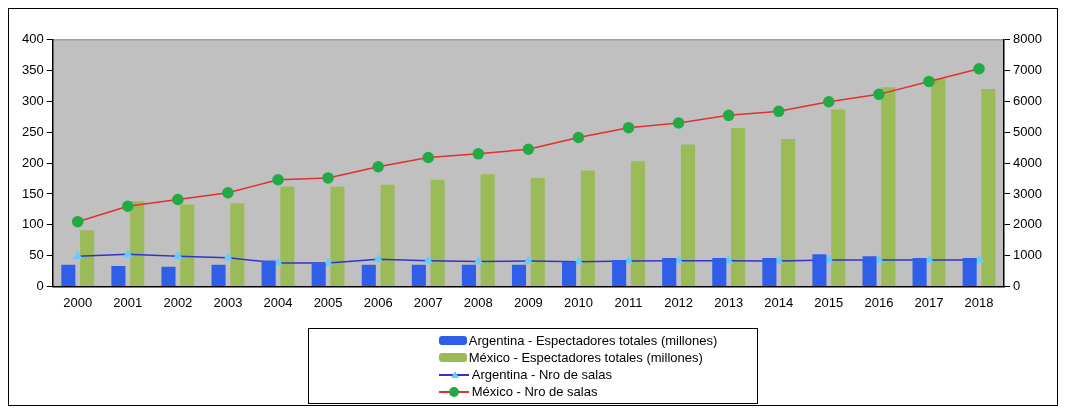  Describe the element at coordinates (541, 374) in the screenshot. I see `legend-label: Argentina - Nro de salas` at that location.